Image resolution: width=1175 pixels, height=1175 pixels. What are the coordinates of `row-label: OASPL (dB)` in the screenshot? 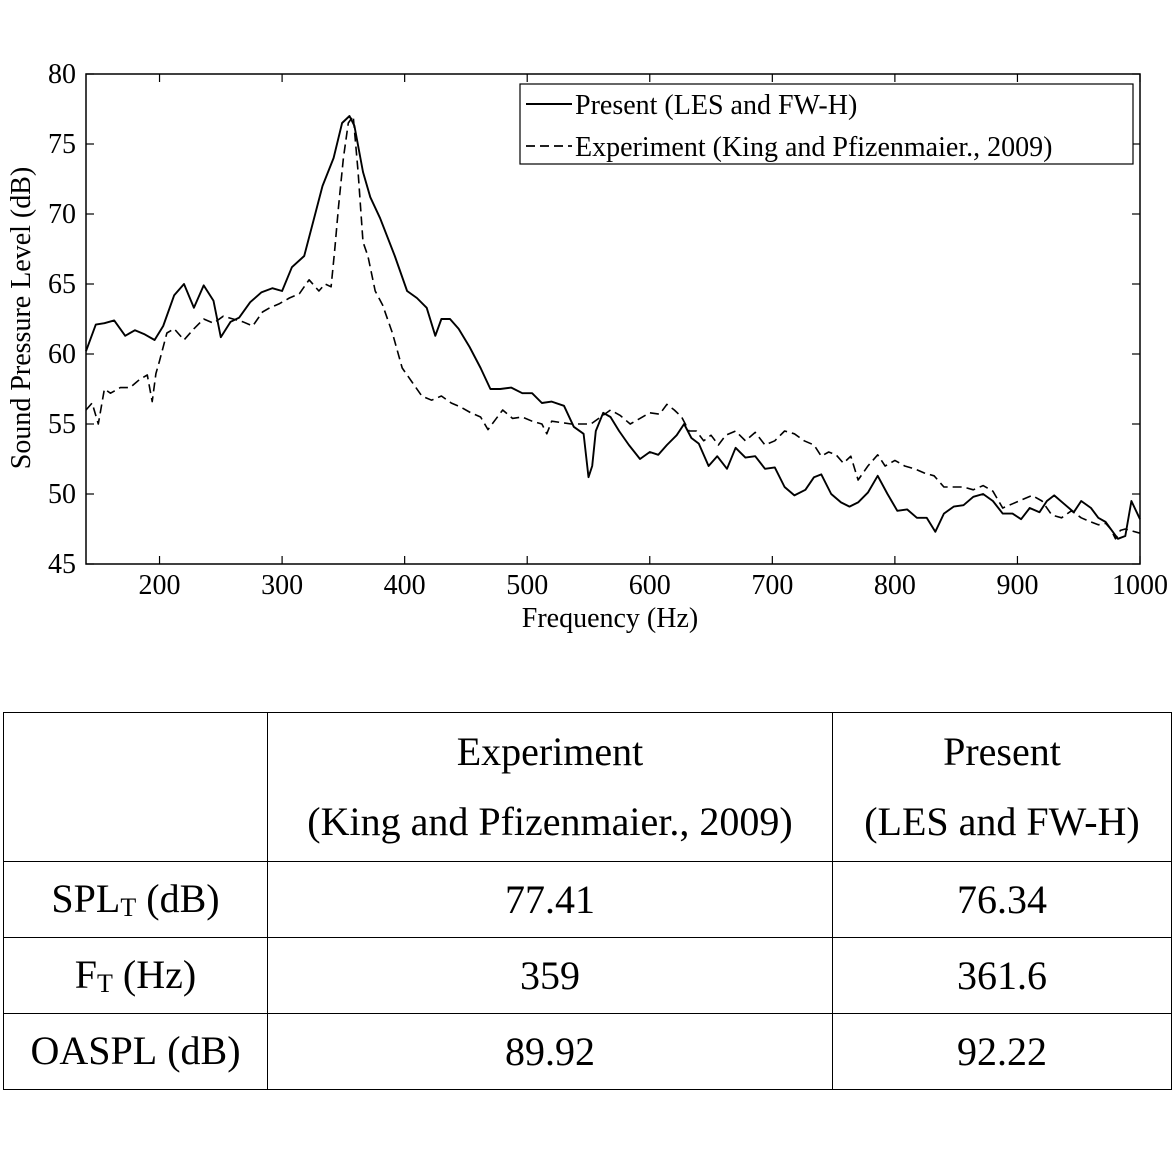 It's located at (135, 1051).